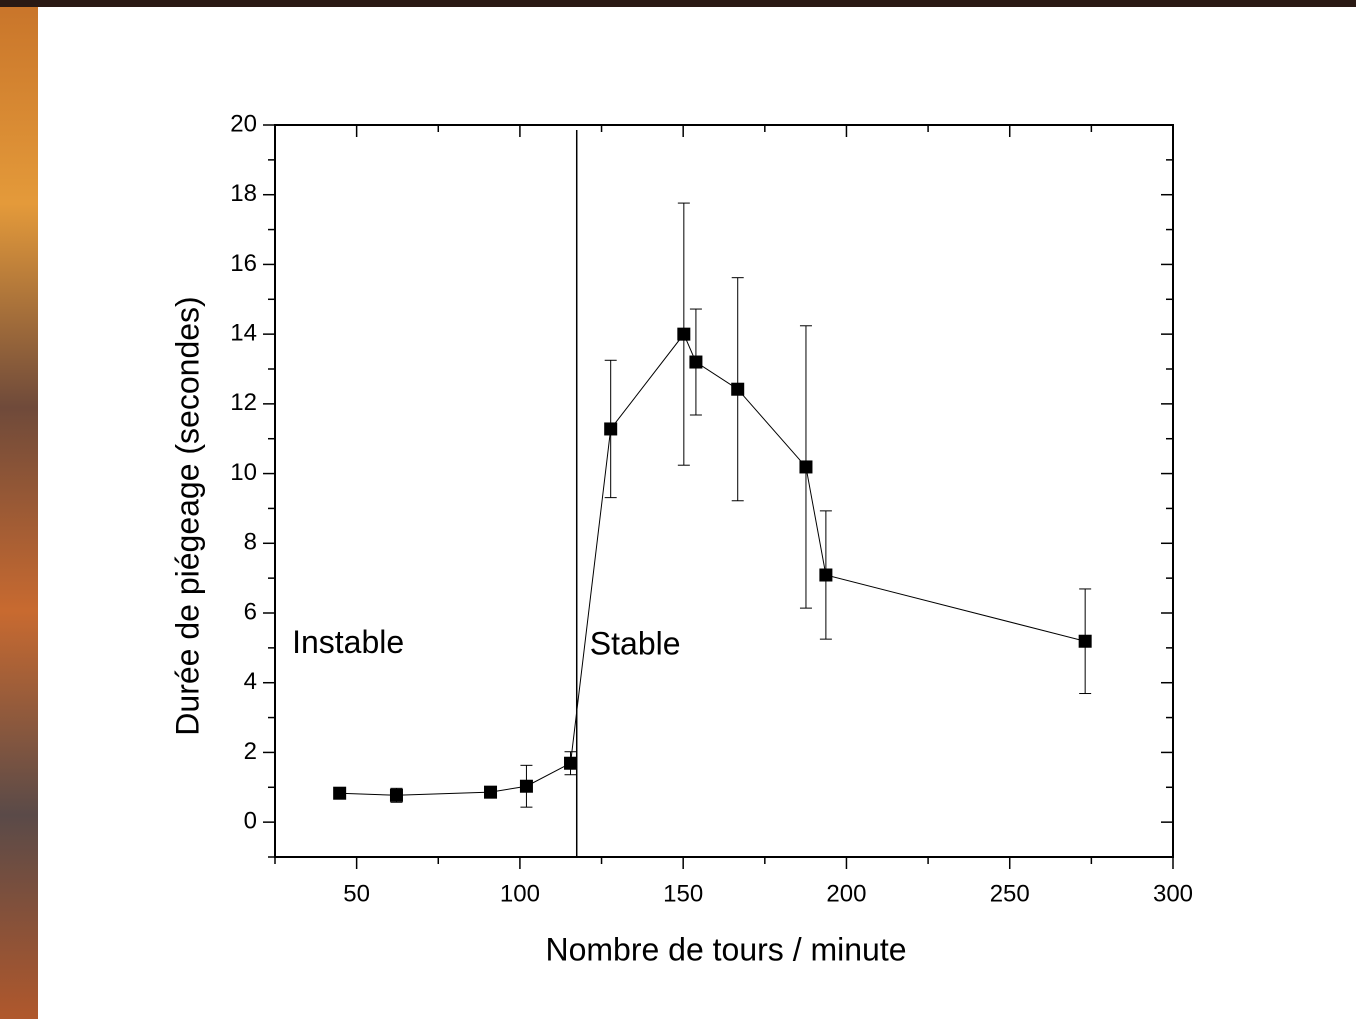  Describe the element at coordinates (683, 893) in the screenshot. I see `x-tick-label: 150` at that location.